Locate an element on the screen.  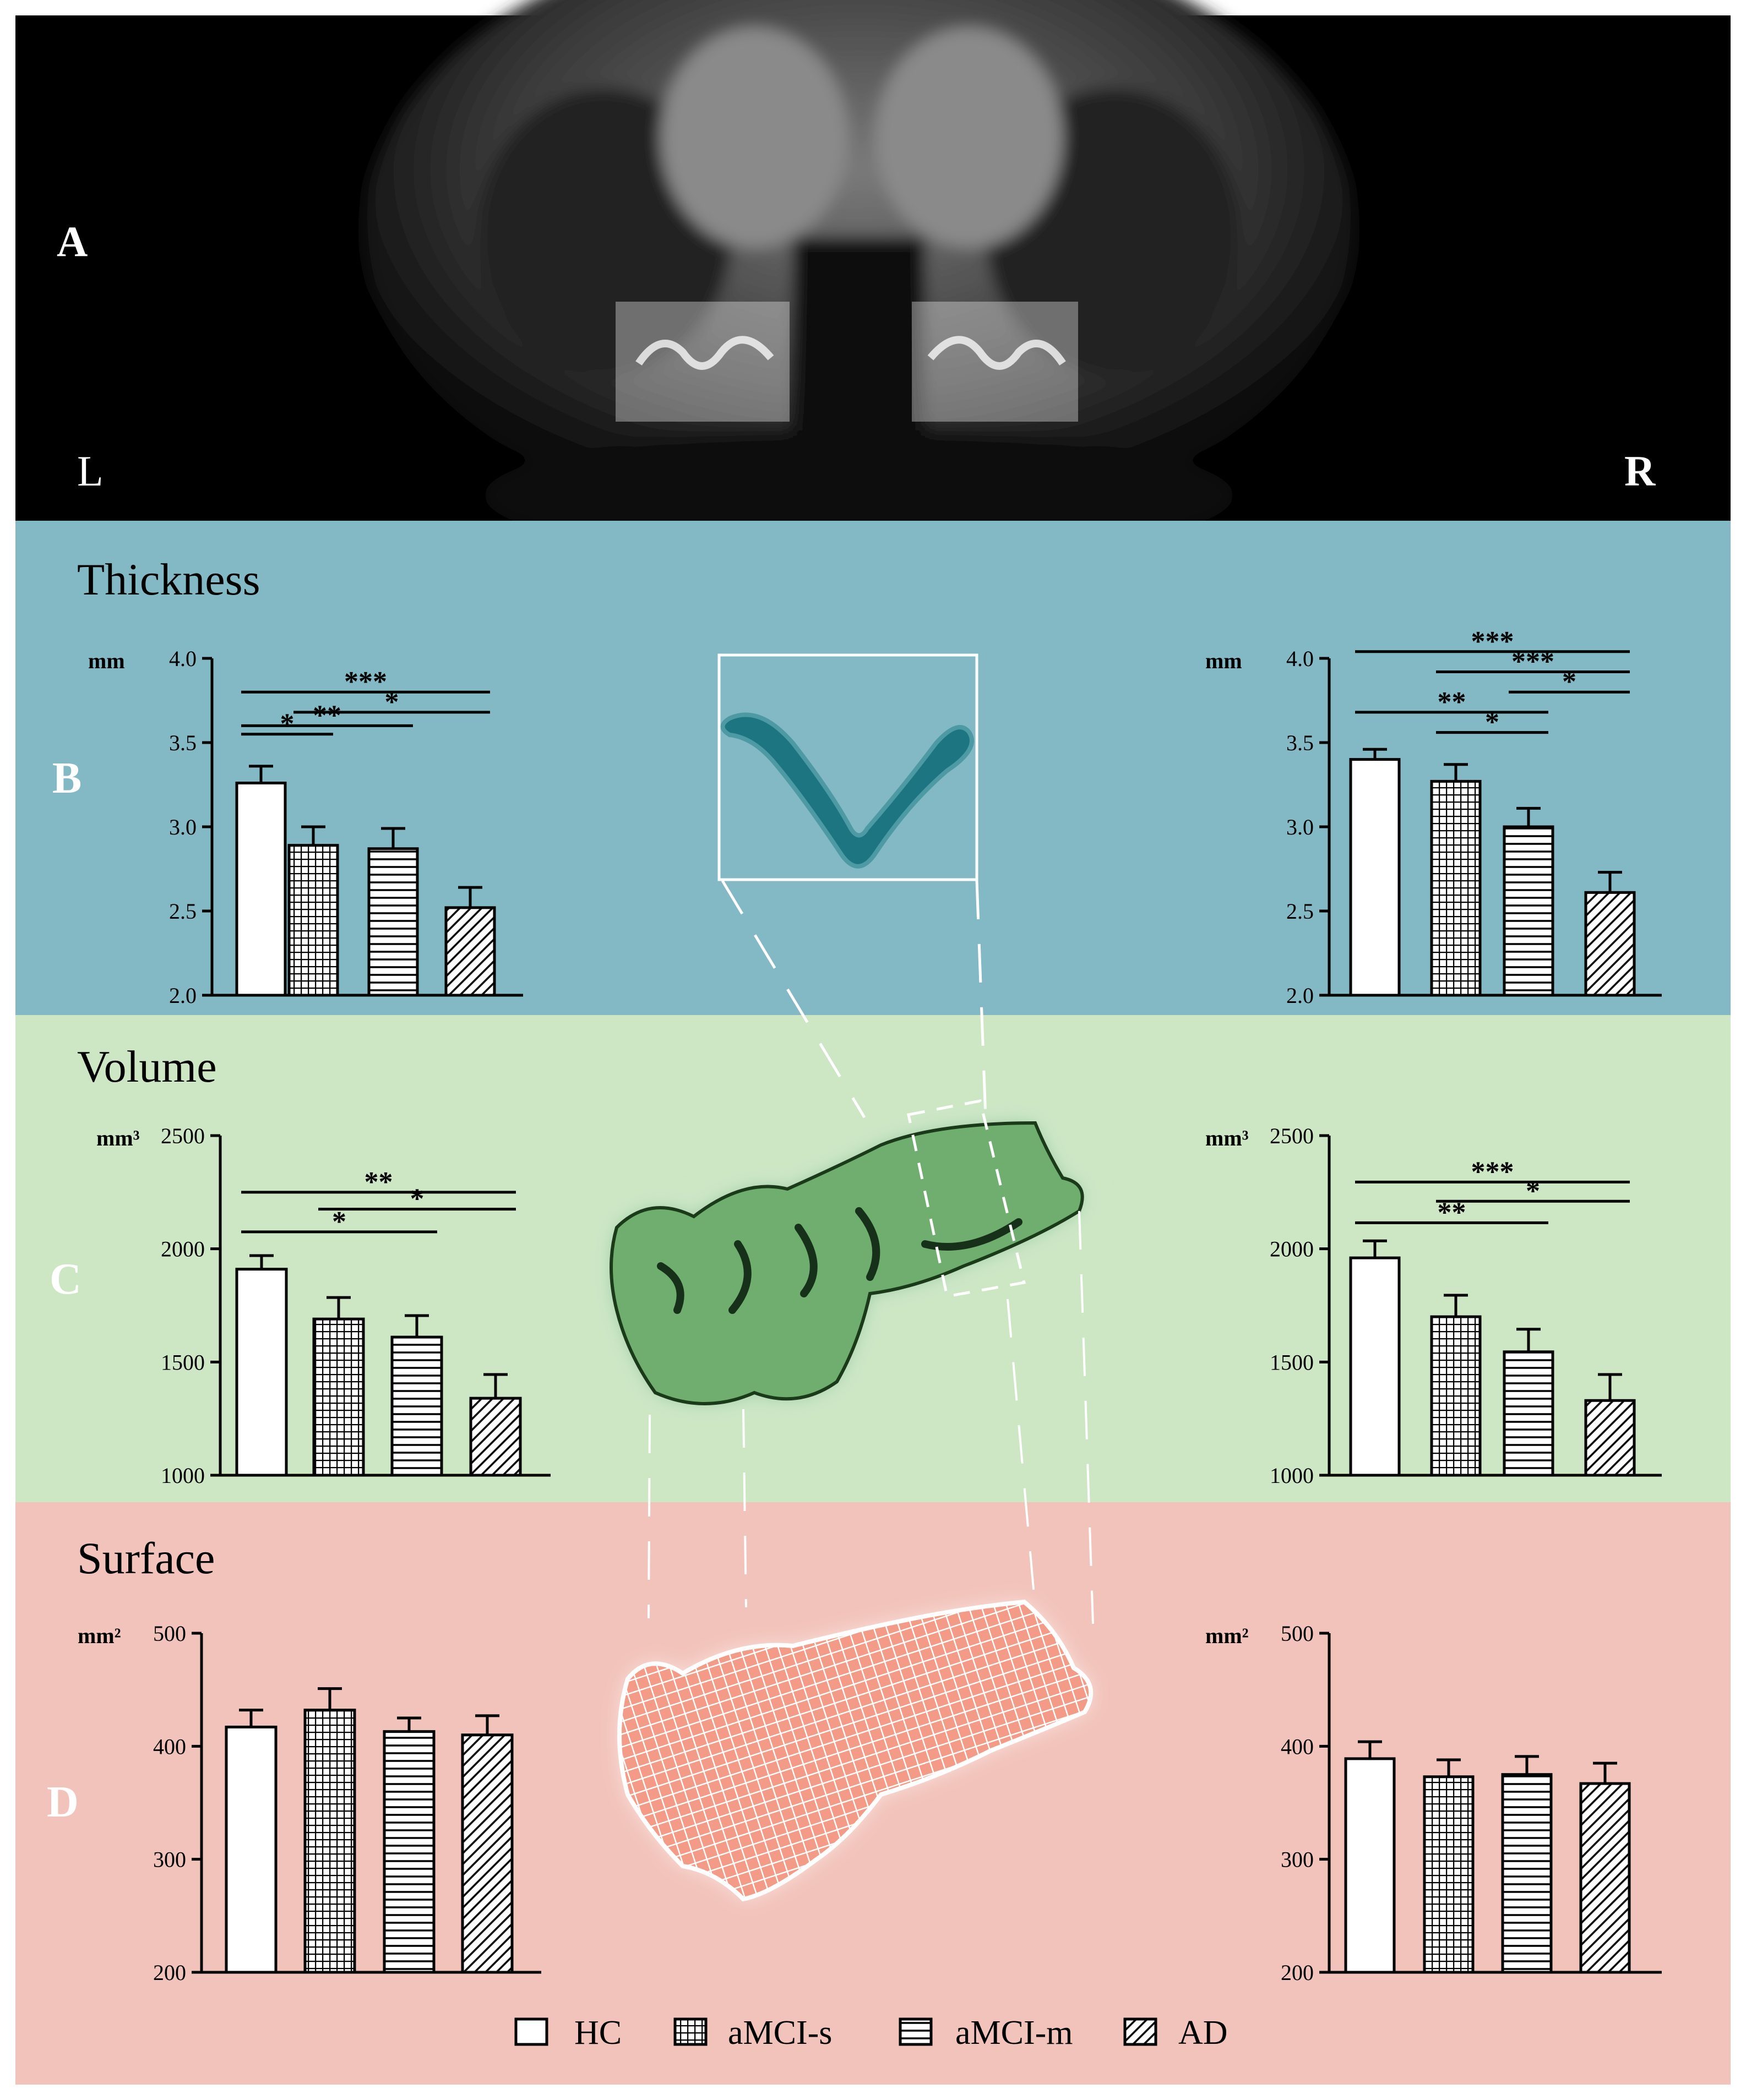
legend-label-ad: AD is located at coordinates (1203, 2033).